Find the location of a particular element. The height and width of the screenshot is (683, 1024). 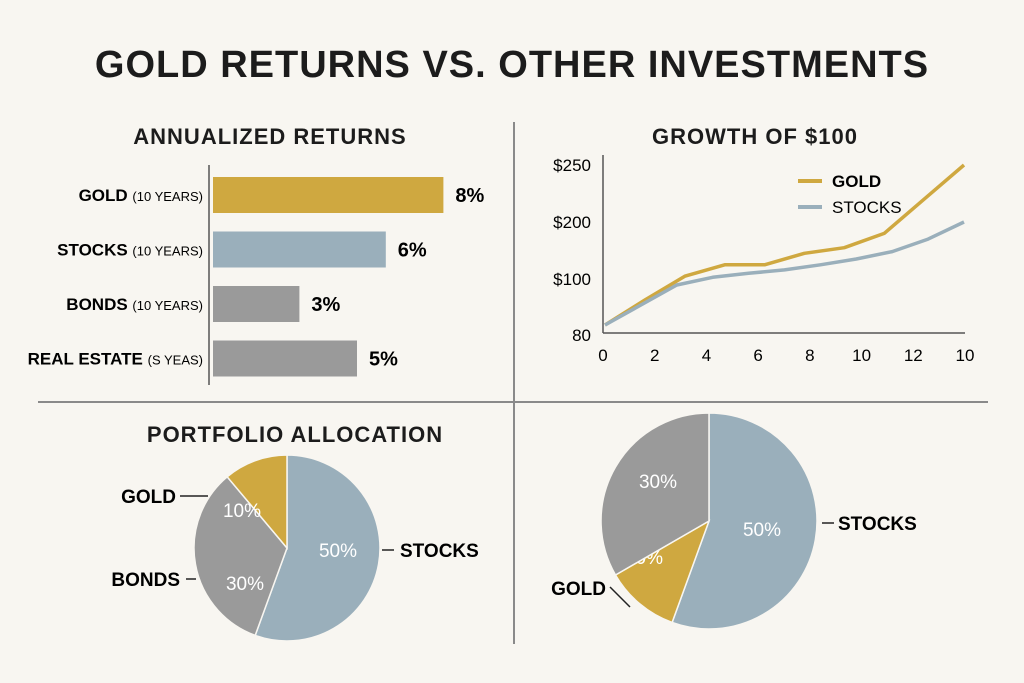

bar-value-label: 3% is located at coordinates (325, 305).